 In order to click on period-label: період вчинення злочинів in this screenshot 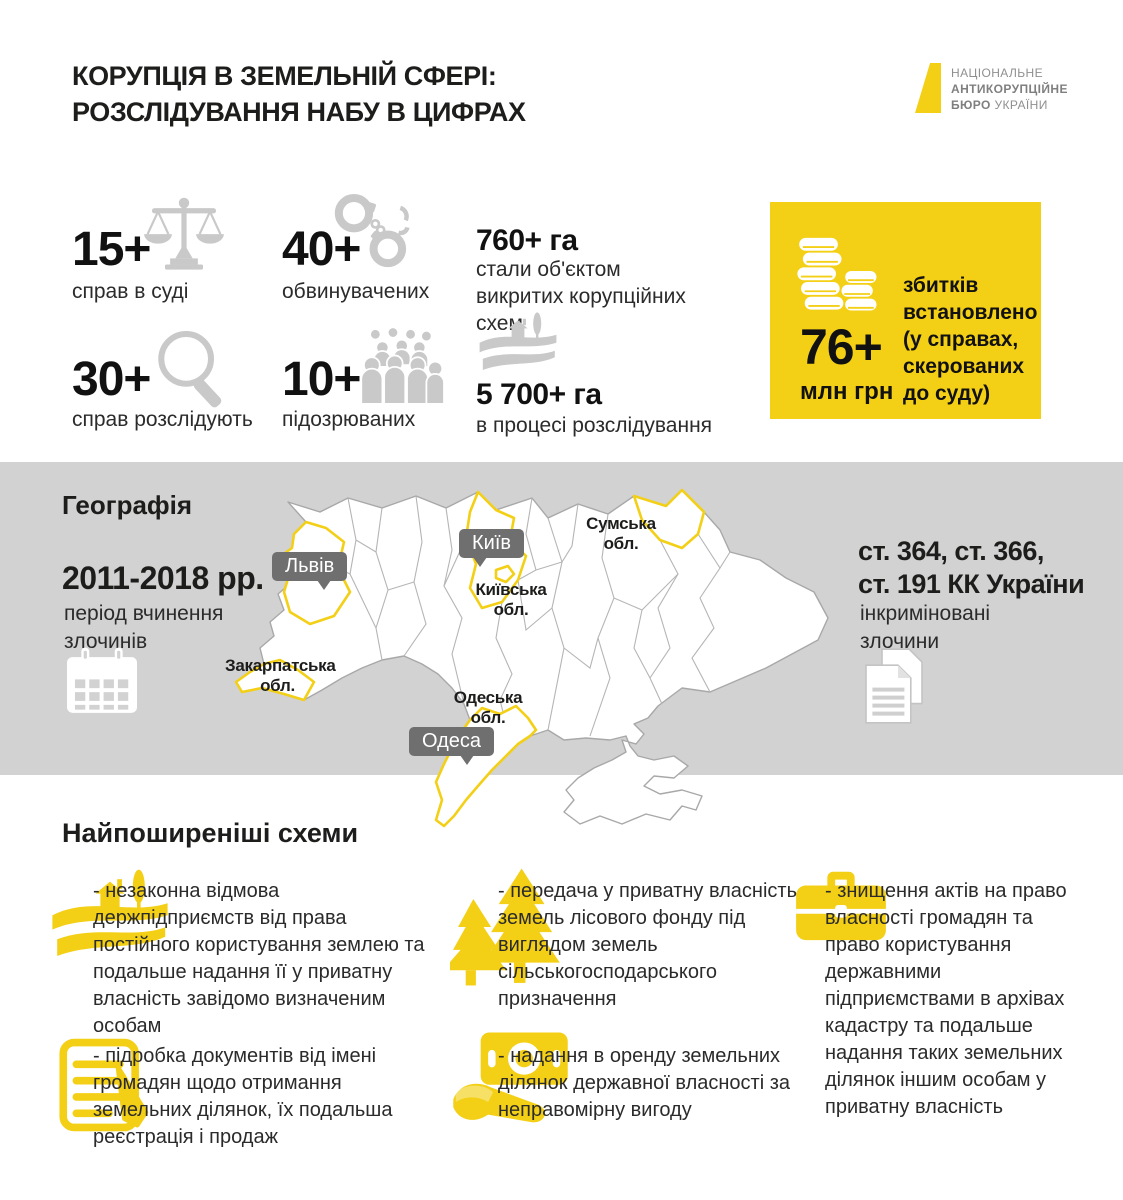, I will do `click(144, 627)`.